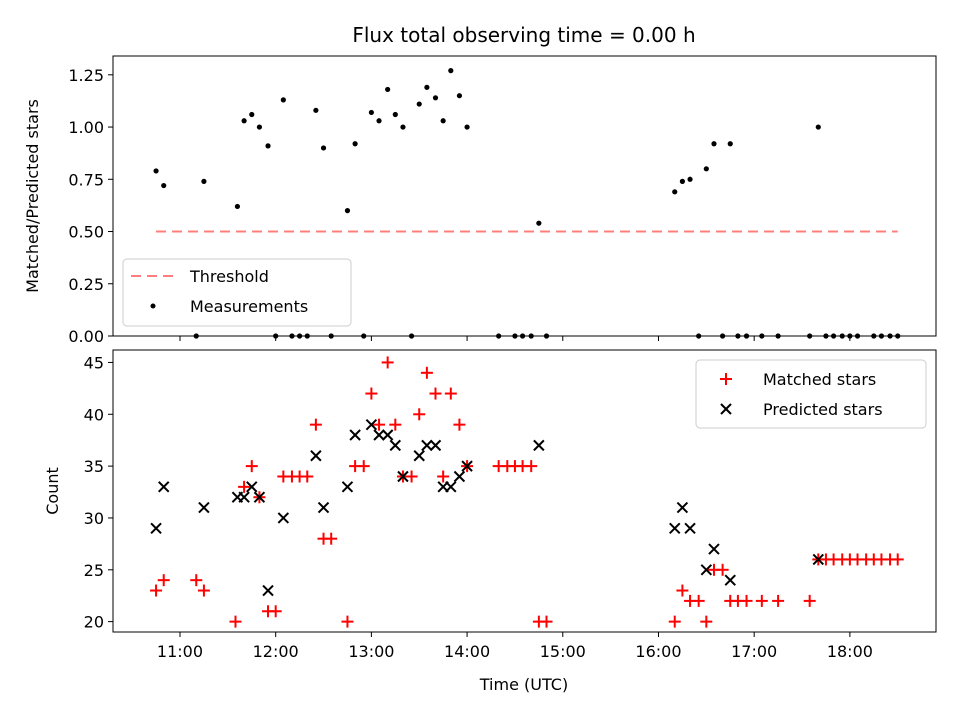  Describe the element at coordinates (86, 127) in the screenshot. I see `top-y-tick-label: 1.00` at that location.